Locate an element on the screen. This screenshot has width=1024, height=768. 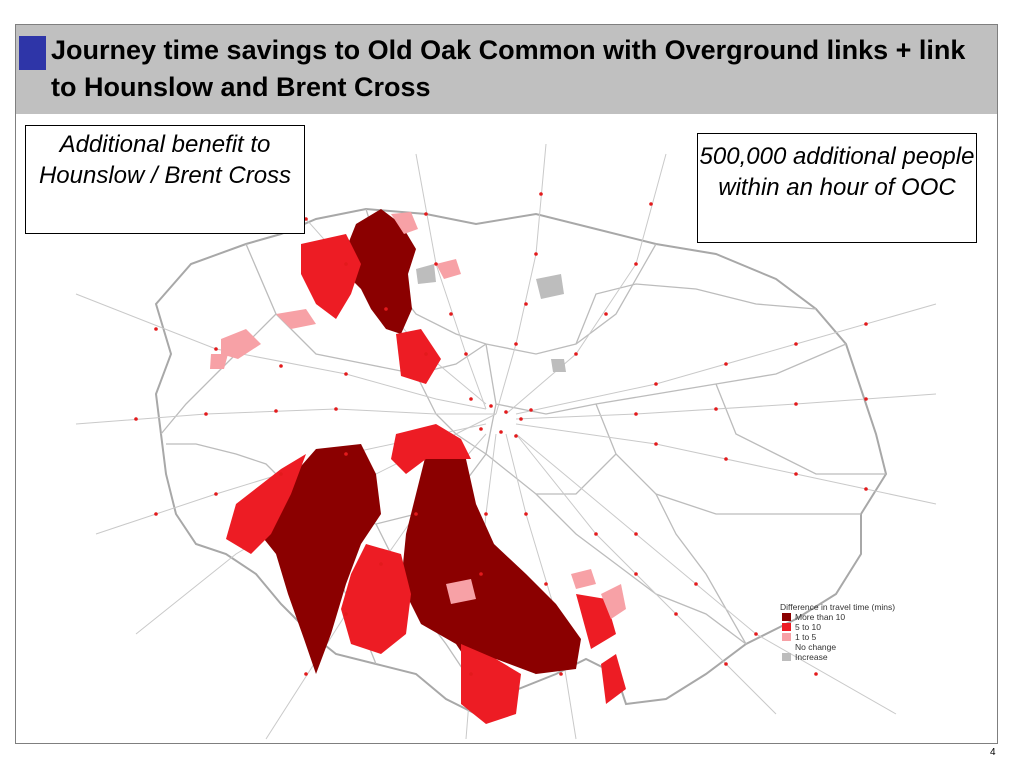
legend-label: 5 to 10 is located at coordinates (808, 627).